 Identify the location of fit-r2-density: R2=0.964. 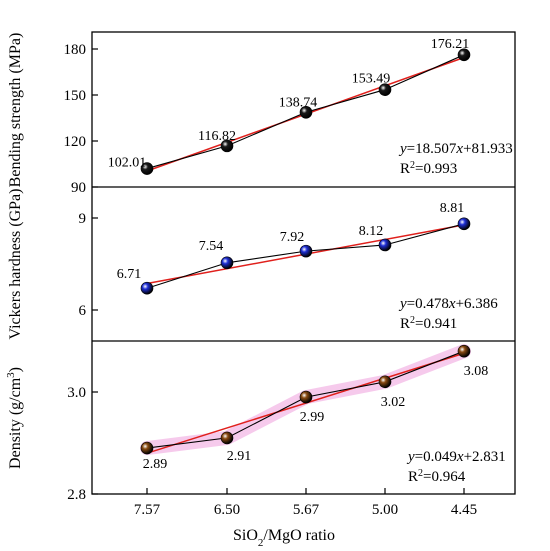
(437, 477).